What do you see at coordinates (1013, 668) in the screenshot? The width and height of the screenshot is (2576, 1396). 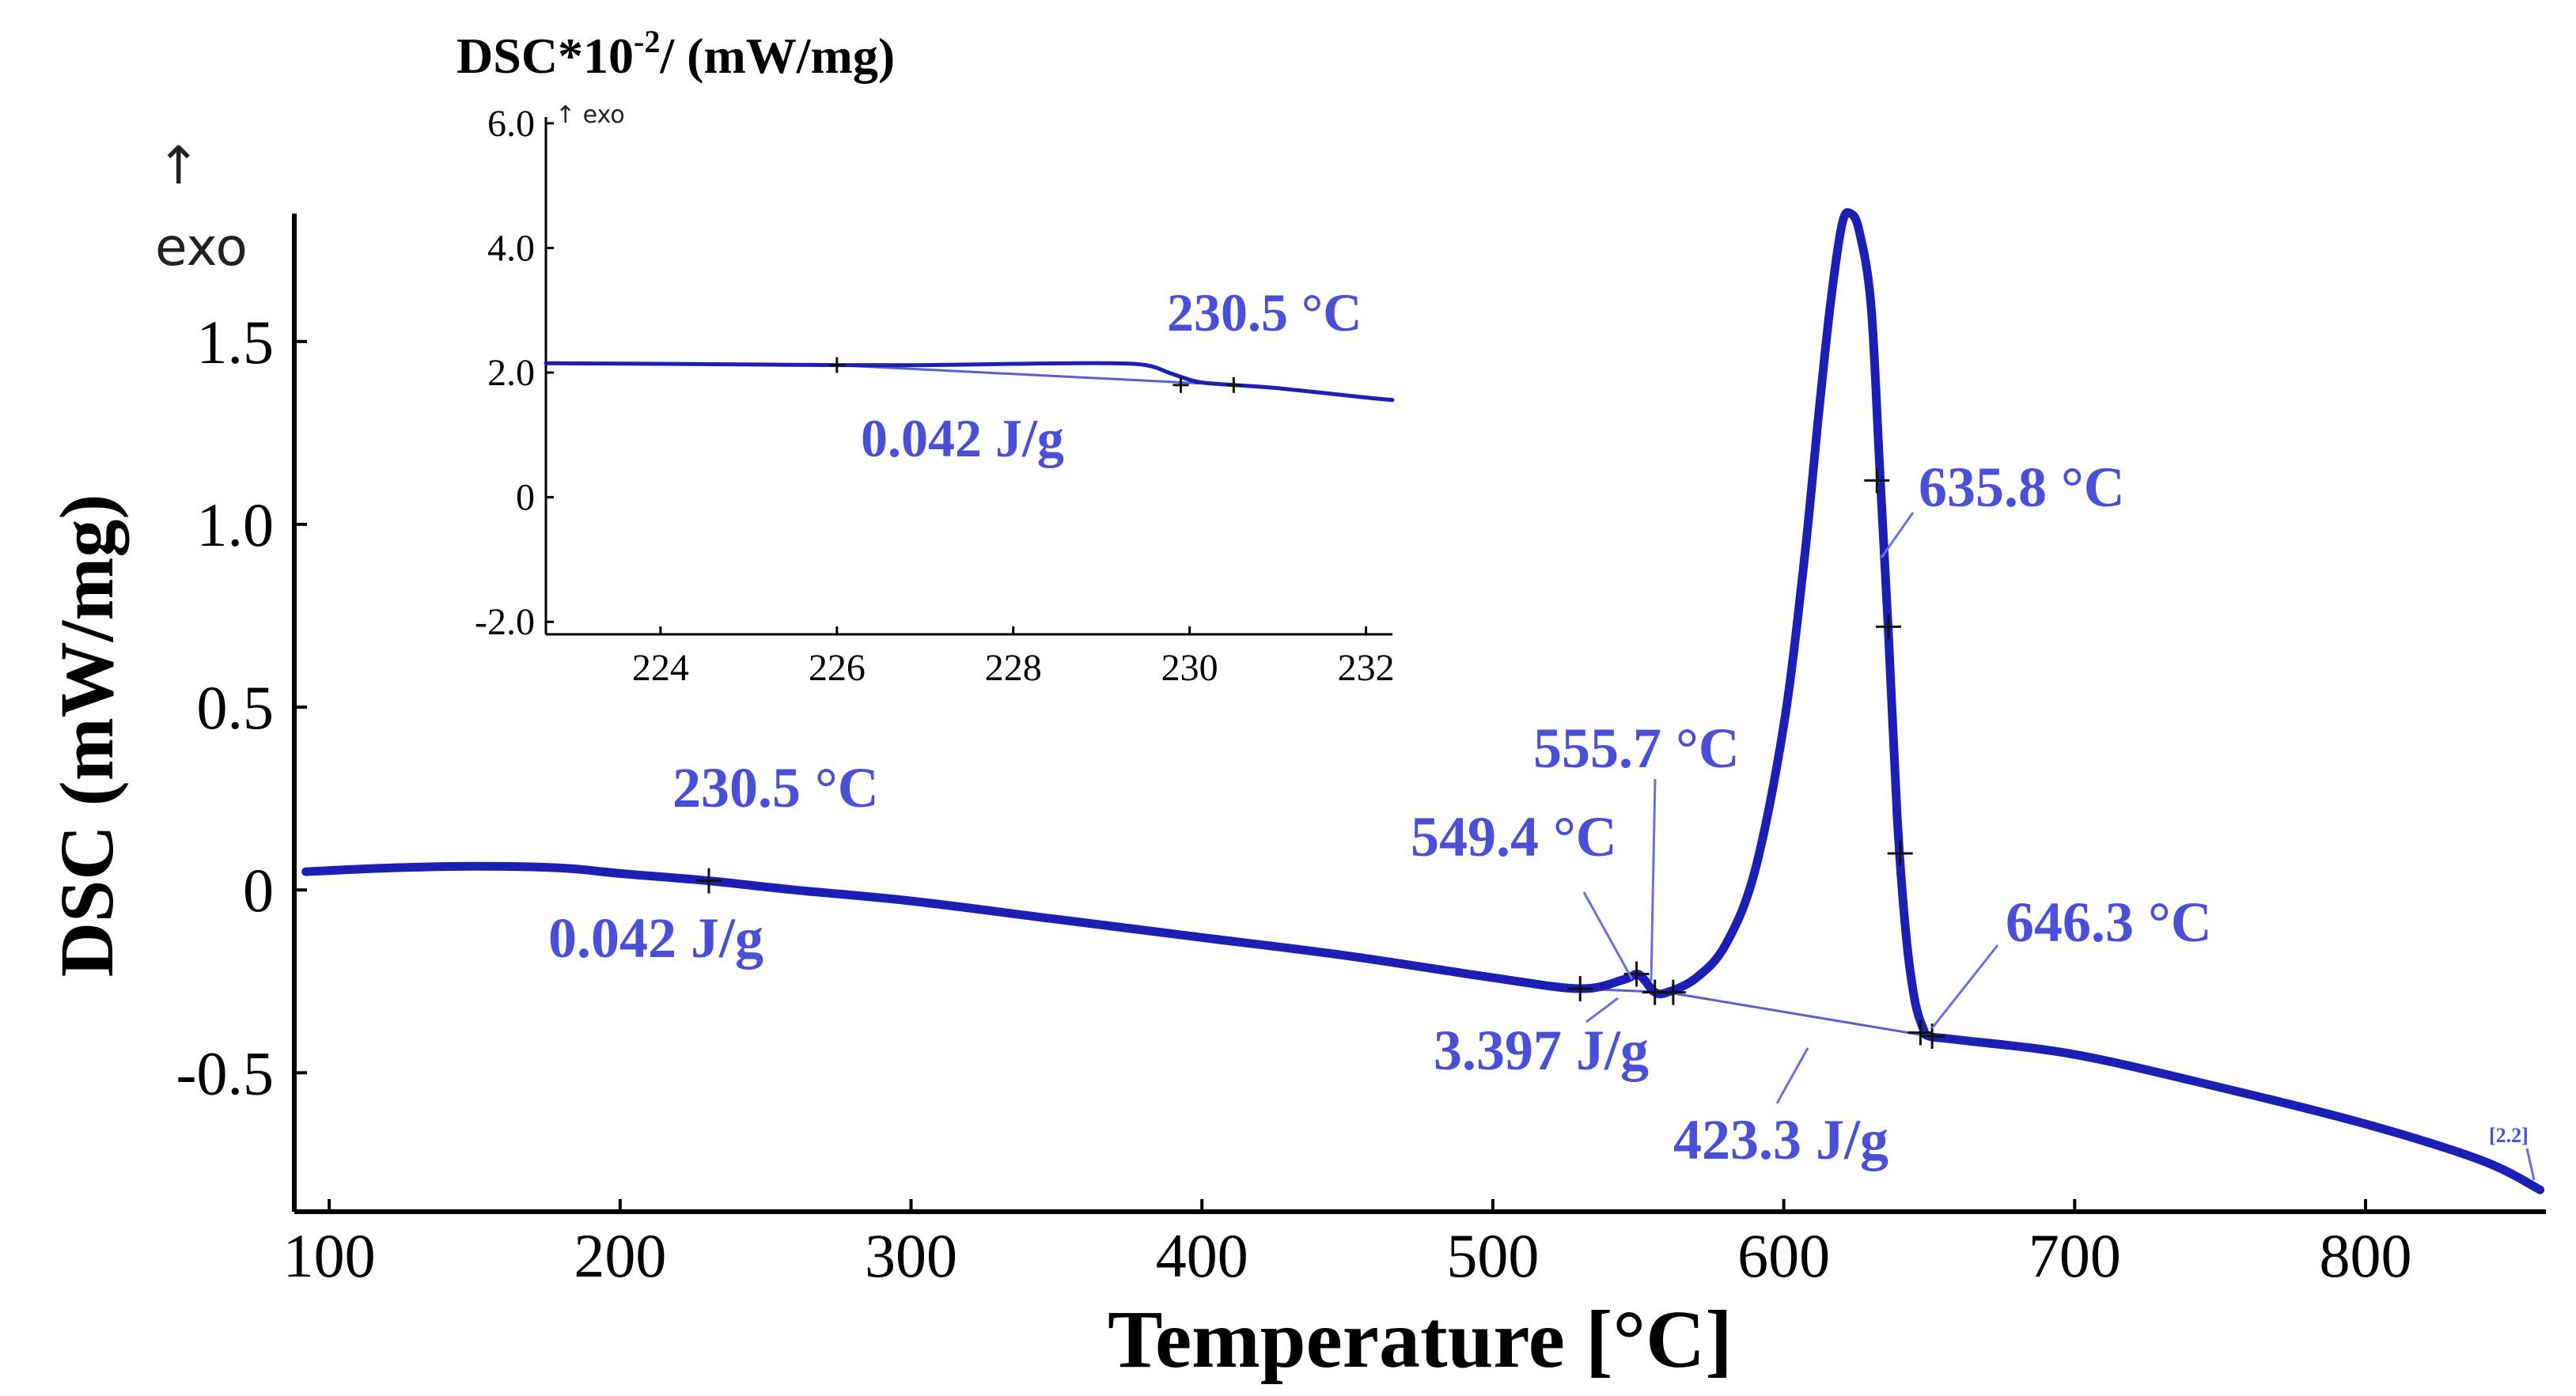 I see `inset-x-tick-label: 228` at bounding box center [1013, 668].